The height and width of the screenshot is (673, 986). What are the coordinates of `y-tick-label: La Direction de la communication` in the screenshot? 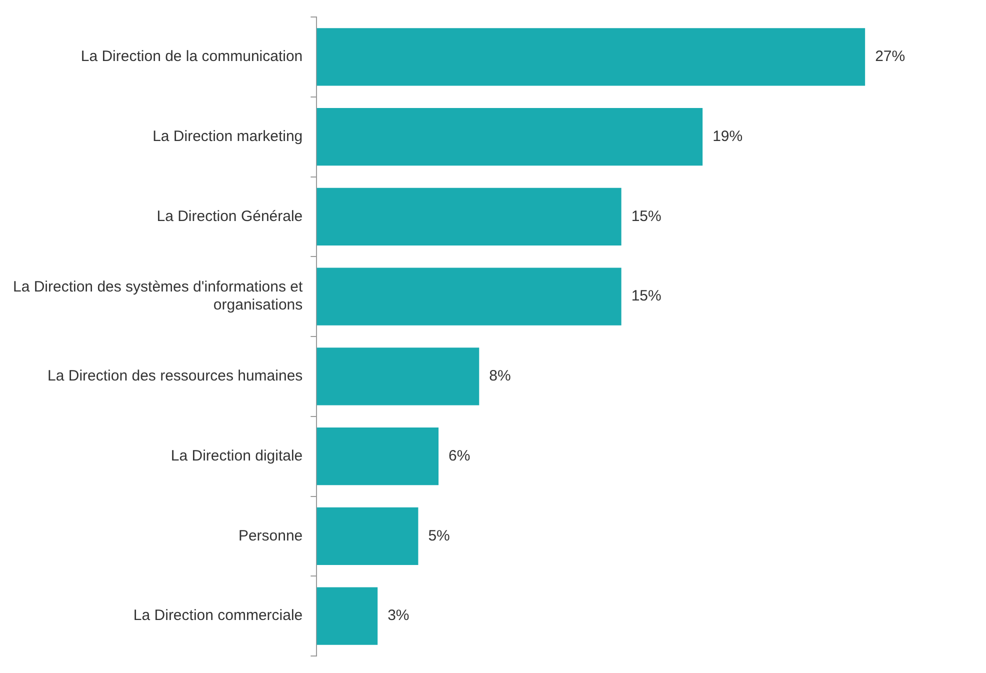 It's located at (191, 57).